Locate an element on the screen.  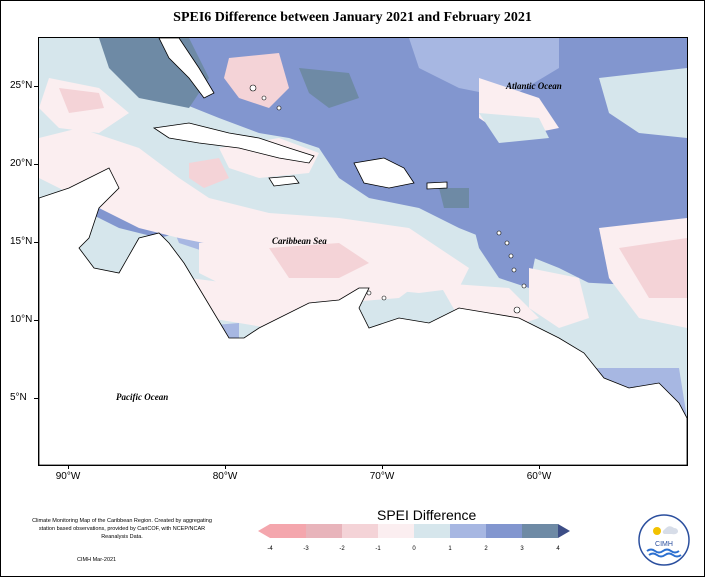
legend-tick-label: 0 is located at coordinates (414, 549).